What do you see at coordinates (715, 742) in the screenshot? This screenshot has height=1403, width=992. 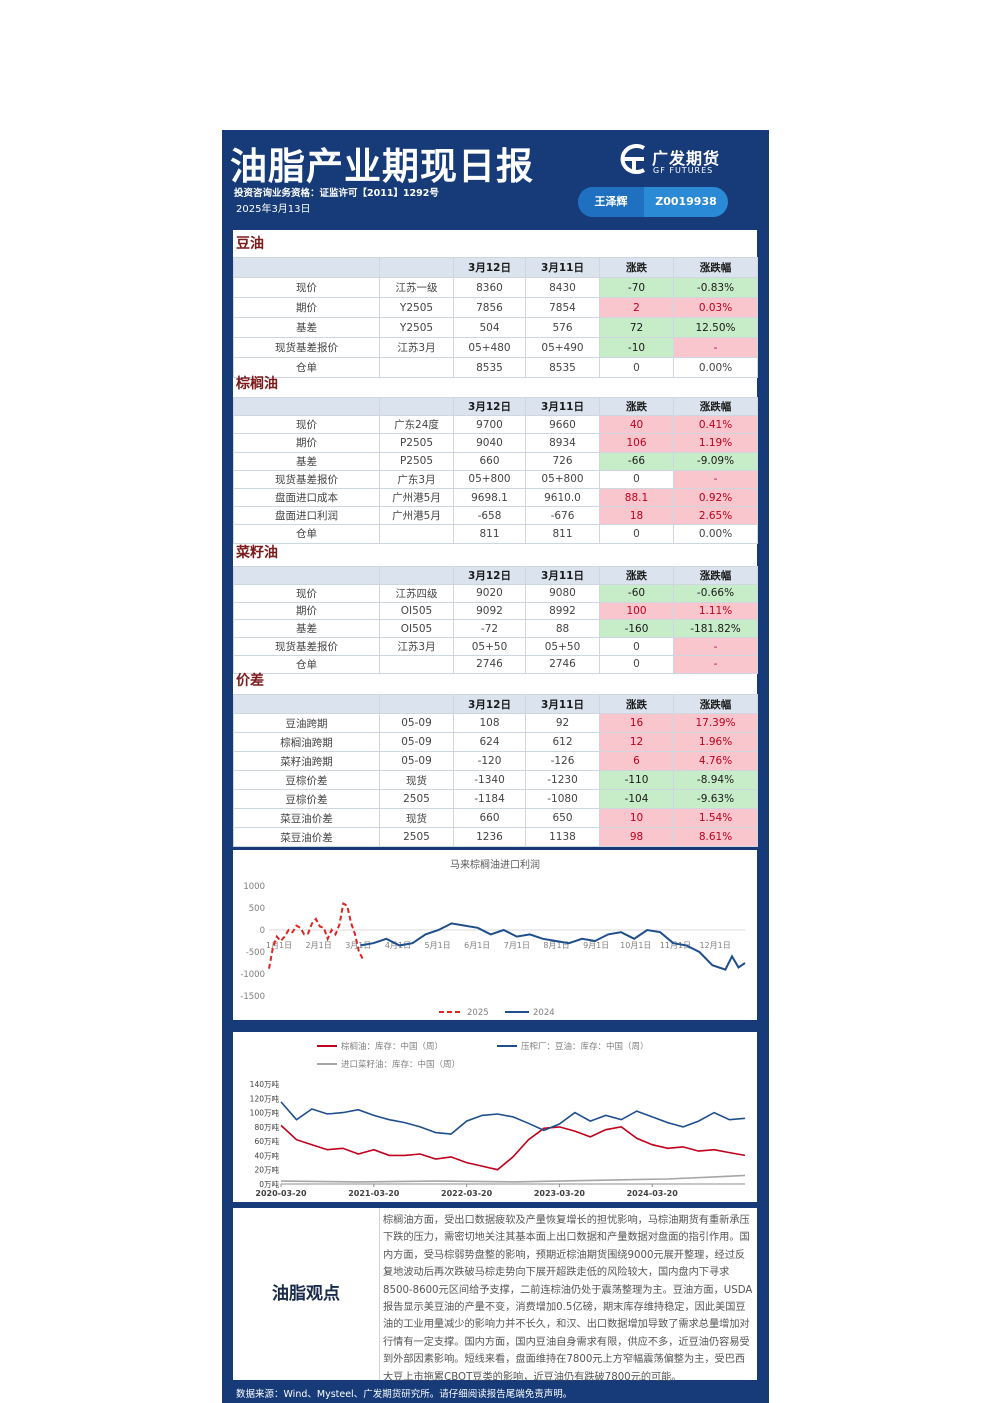 I see `table-cell: 1.96%` at bounding box center [715, 742].